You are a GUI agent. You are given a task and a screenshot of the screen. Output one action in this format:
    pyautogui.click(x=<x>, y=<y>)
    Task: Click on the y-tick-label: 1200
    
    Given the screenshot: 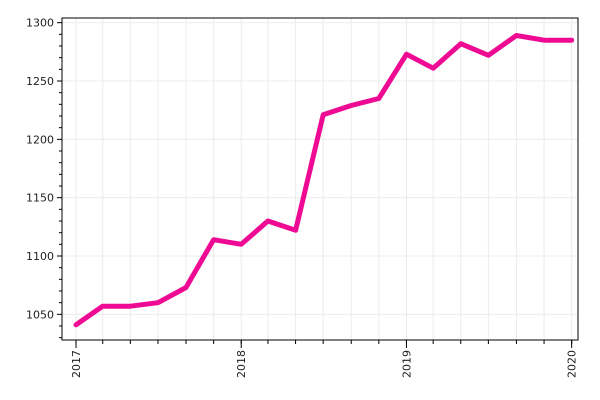 What is the action you would take?
    pyautogui.click(x=40, y=139)
    